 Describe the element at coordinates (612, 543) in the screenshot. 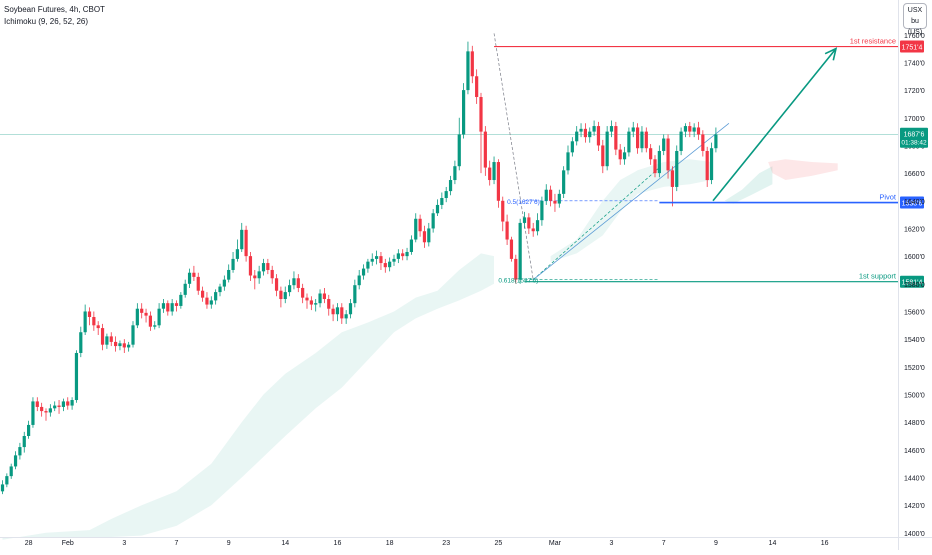

I see `time-tick-label: 3` at that location.